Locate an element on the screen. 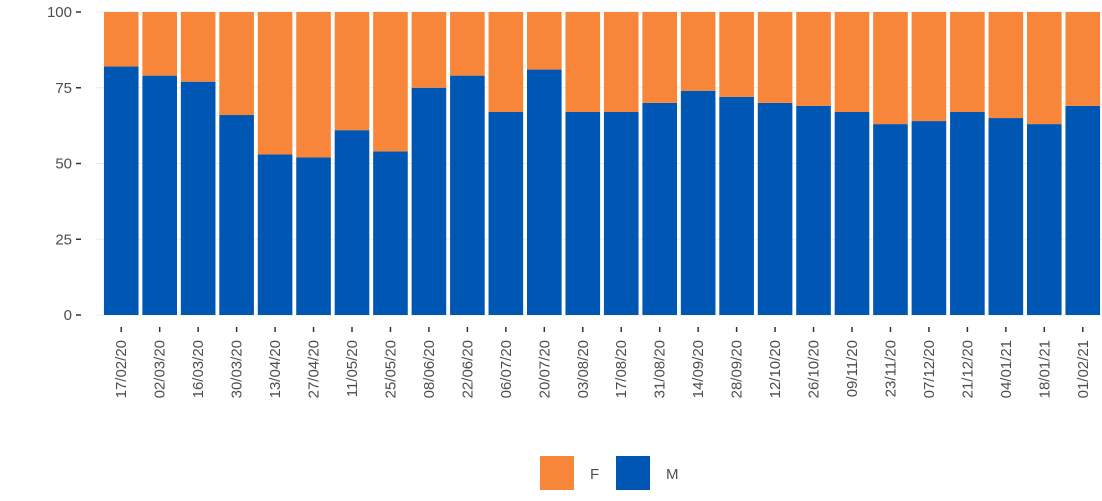 Image resolution: width=1102 pixels, height=501 pixels. y-tick-label: 25 is located at coordinates (63, 239).